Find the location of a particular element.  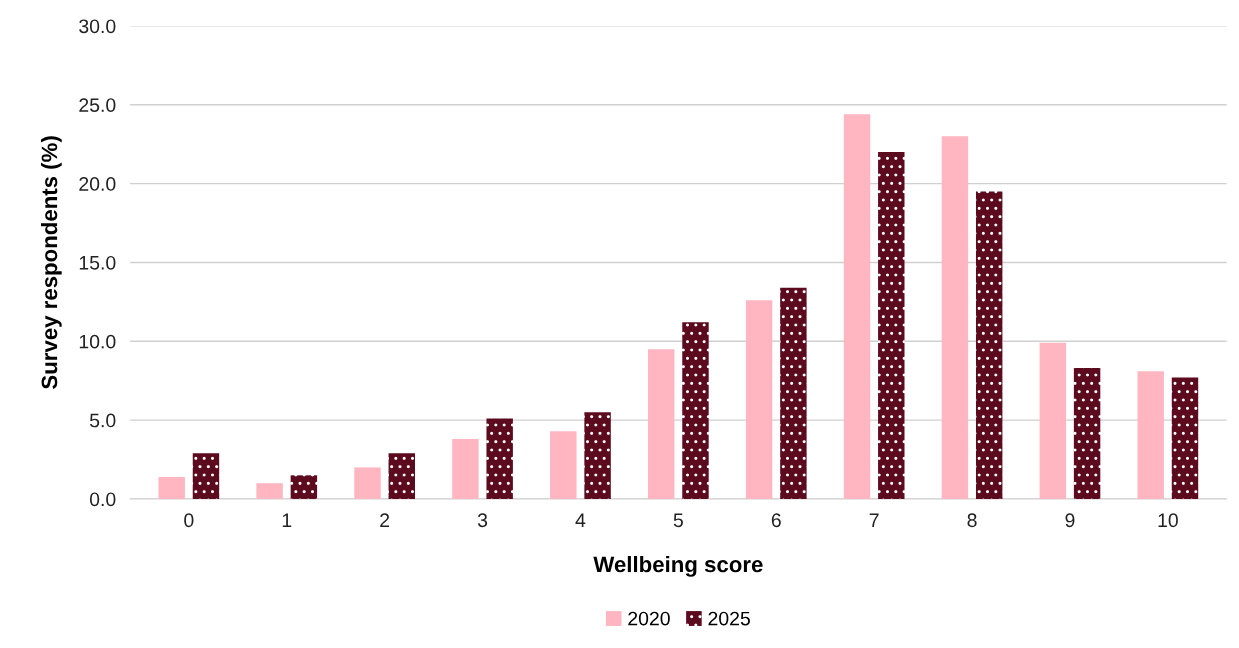

y-tick-label: 25.0 is located at coordinates (97, 105).